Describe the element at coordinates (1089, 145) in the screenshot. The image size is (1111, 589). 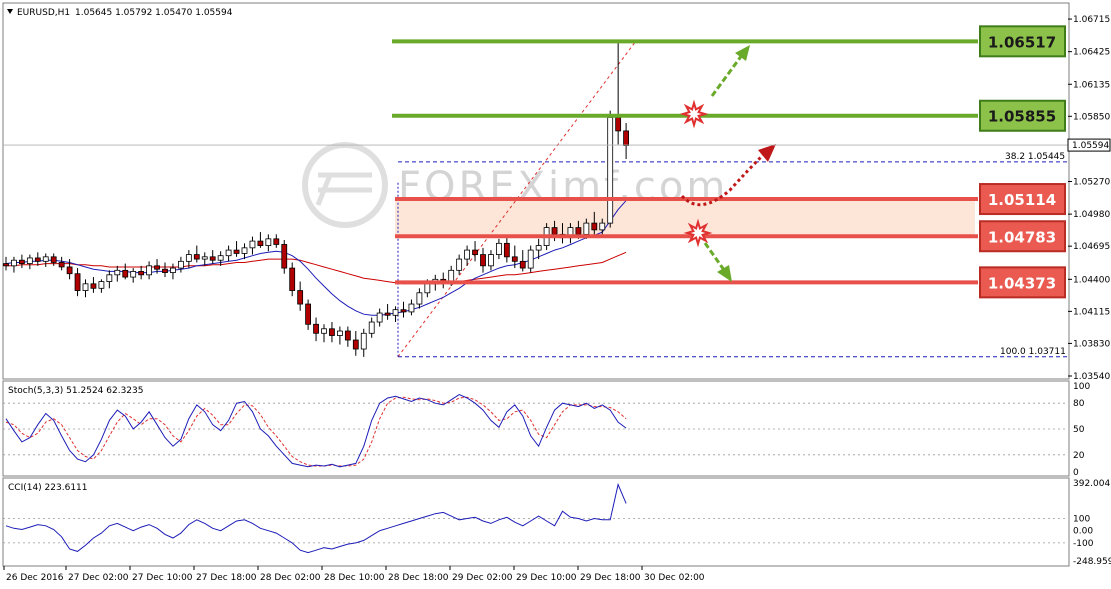
I see `current-price-box` at that location.